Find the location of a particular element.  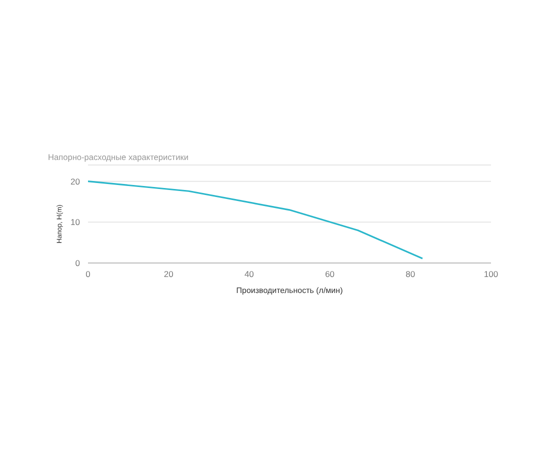

x-tick-label: 20 is located at coordinates (169, 274).